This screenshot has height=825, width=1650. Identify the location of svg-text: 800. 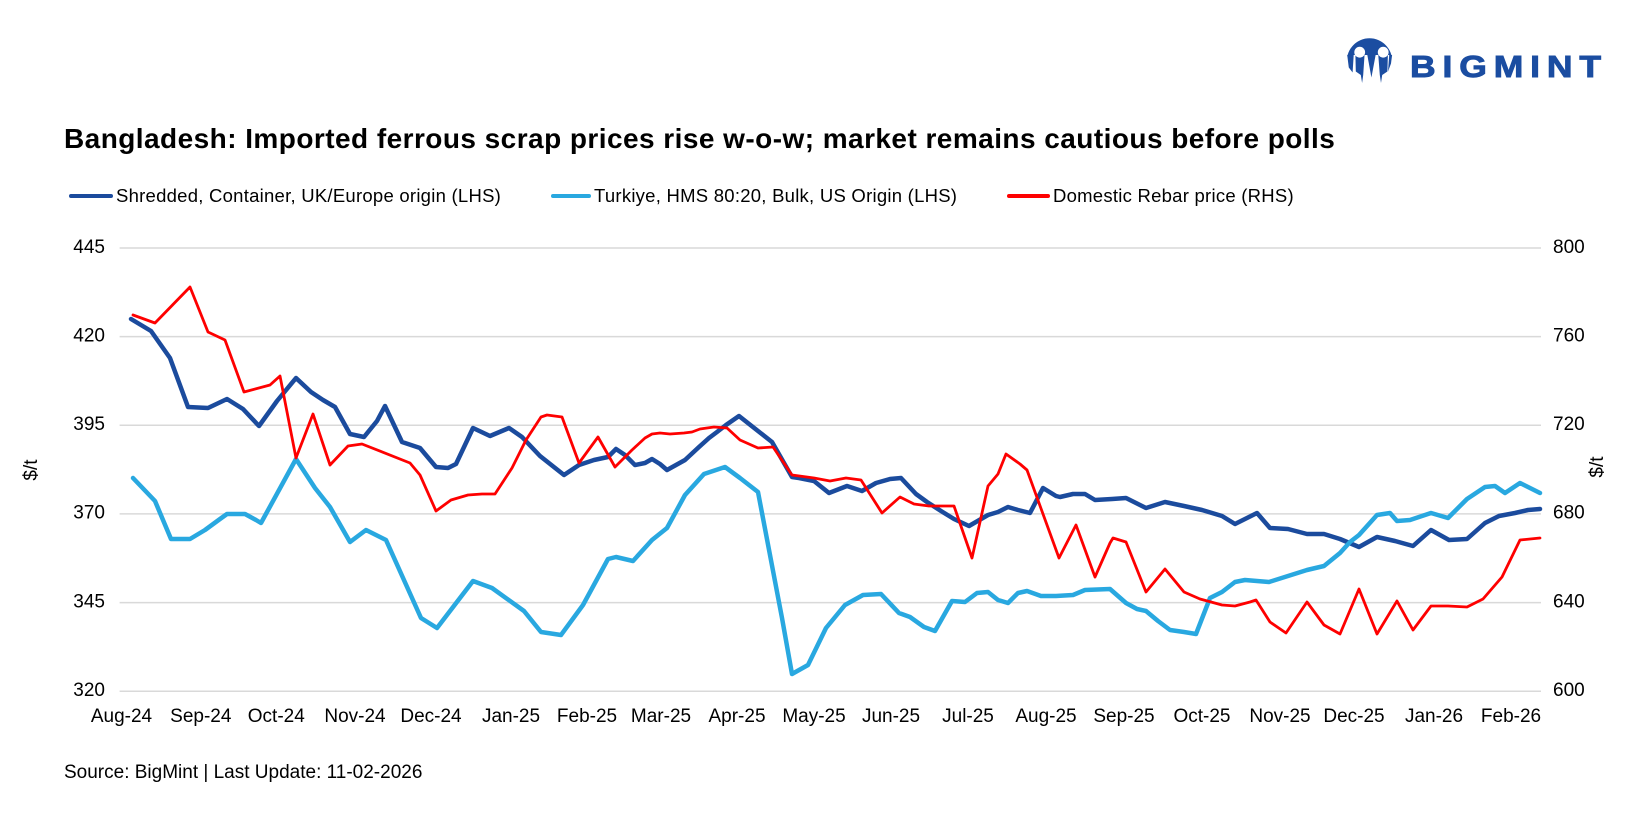
(1569, 247).